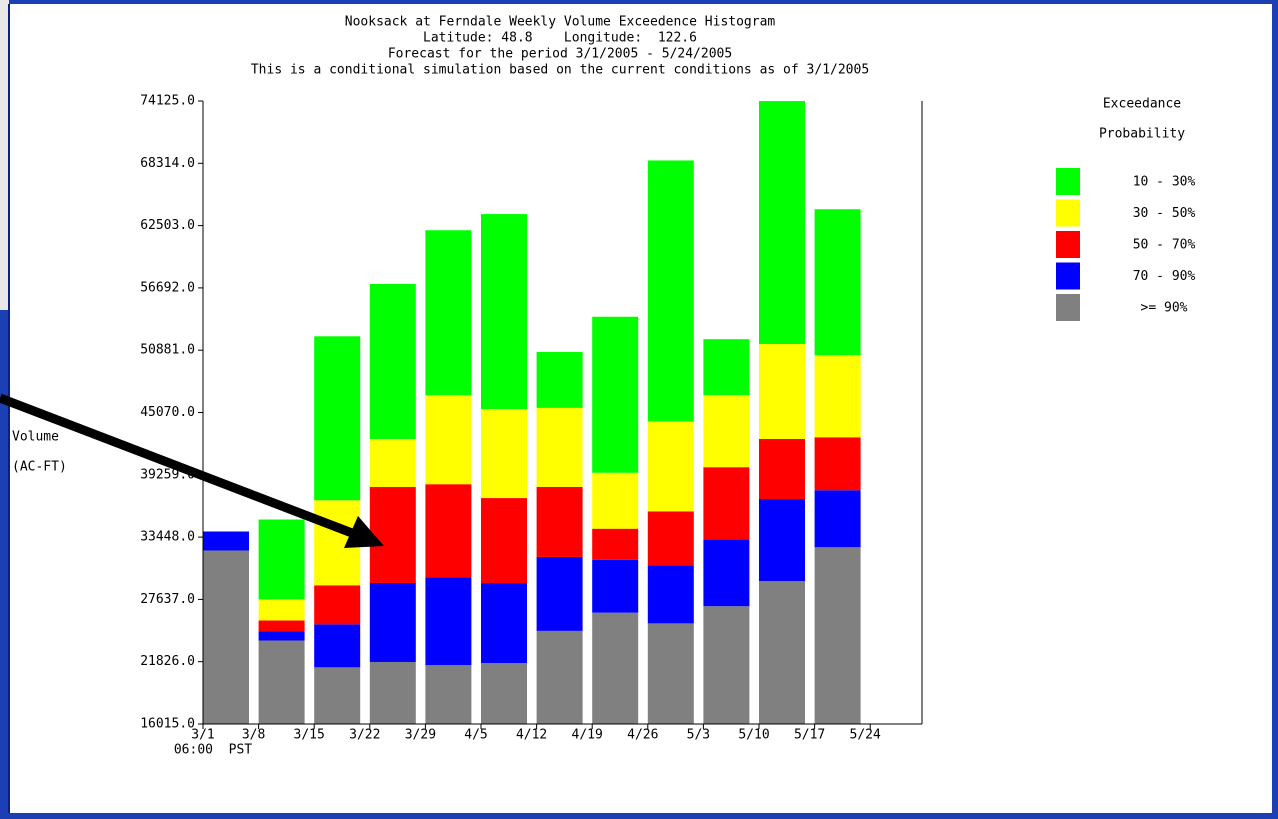  I want to click on legend-title: Exceedance, so click(1142, 104).